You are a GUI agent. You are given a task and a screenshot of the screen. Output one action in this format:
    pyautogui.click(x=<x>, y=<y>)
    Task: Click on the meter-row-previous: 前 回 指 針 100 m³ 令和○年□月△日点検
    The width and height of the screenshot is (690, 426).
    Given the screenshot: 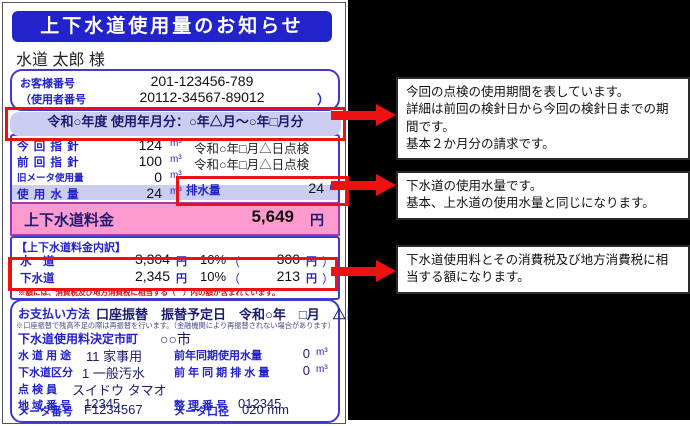 What is the action you would take?
    pyautogui.click(x=175, y=162)
    